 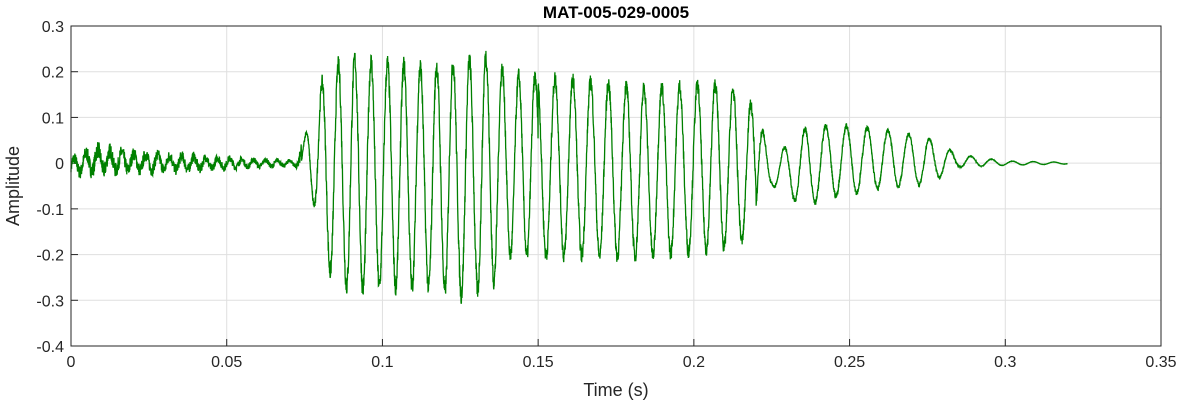 I want to click on x-tick-label: 0.3, so click(x=1005, y=362).